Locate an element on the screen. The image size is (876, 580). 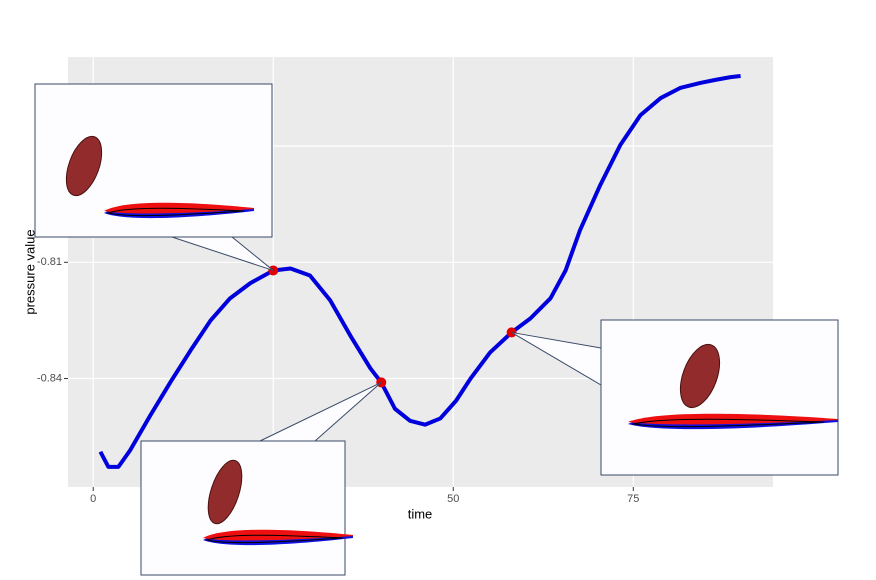
x-tick-label: 0 is located at coordinates (93, 499).